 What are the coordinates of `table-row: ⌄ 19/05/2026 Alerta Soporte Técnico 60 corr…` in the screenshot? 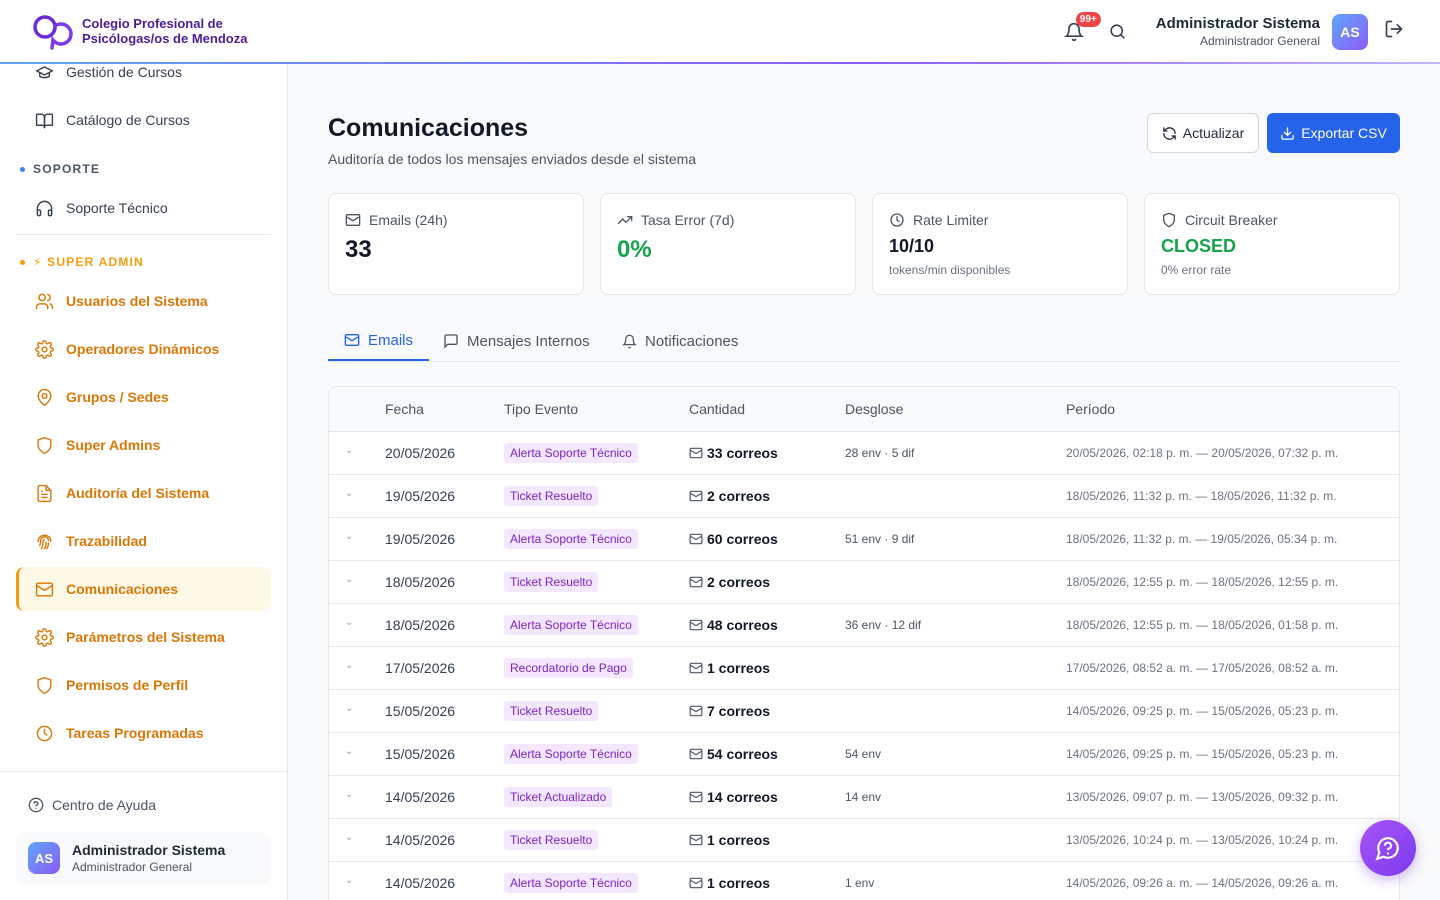 It's located at (864, 539).